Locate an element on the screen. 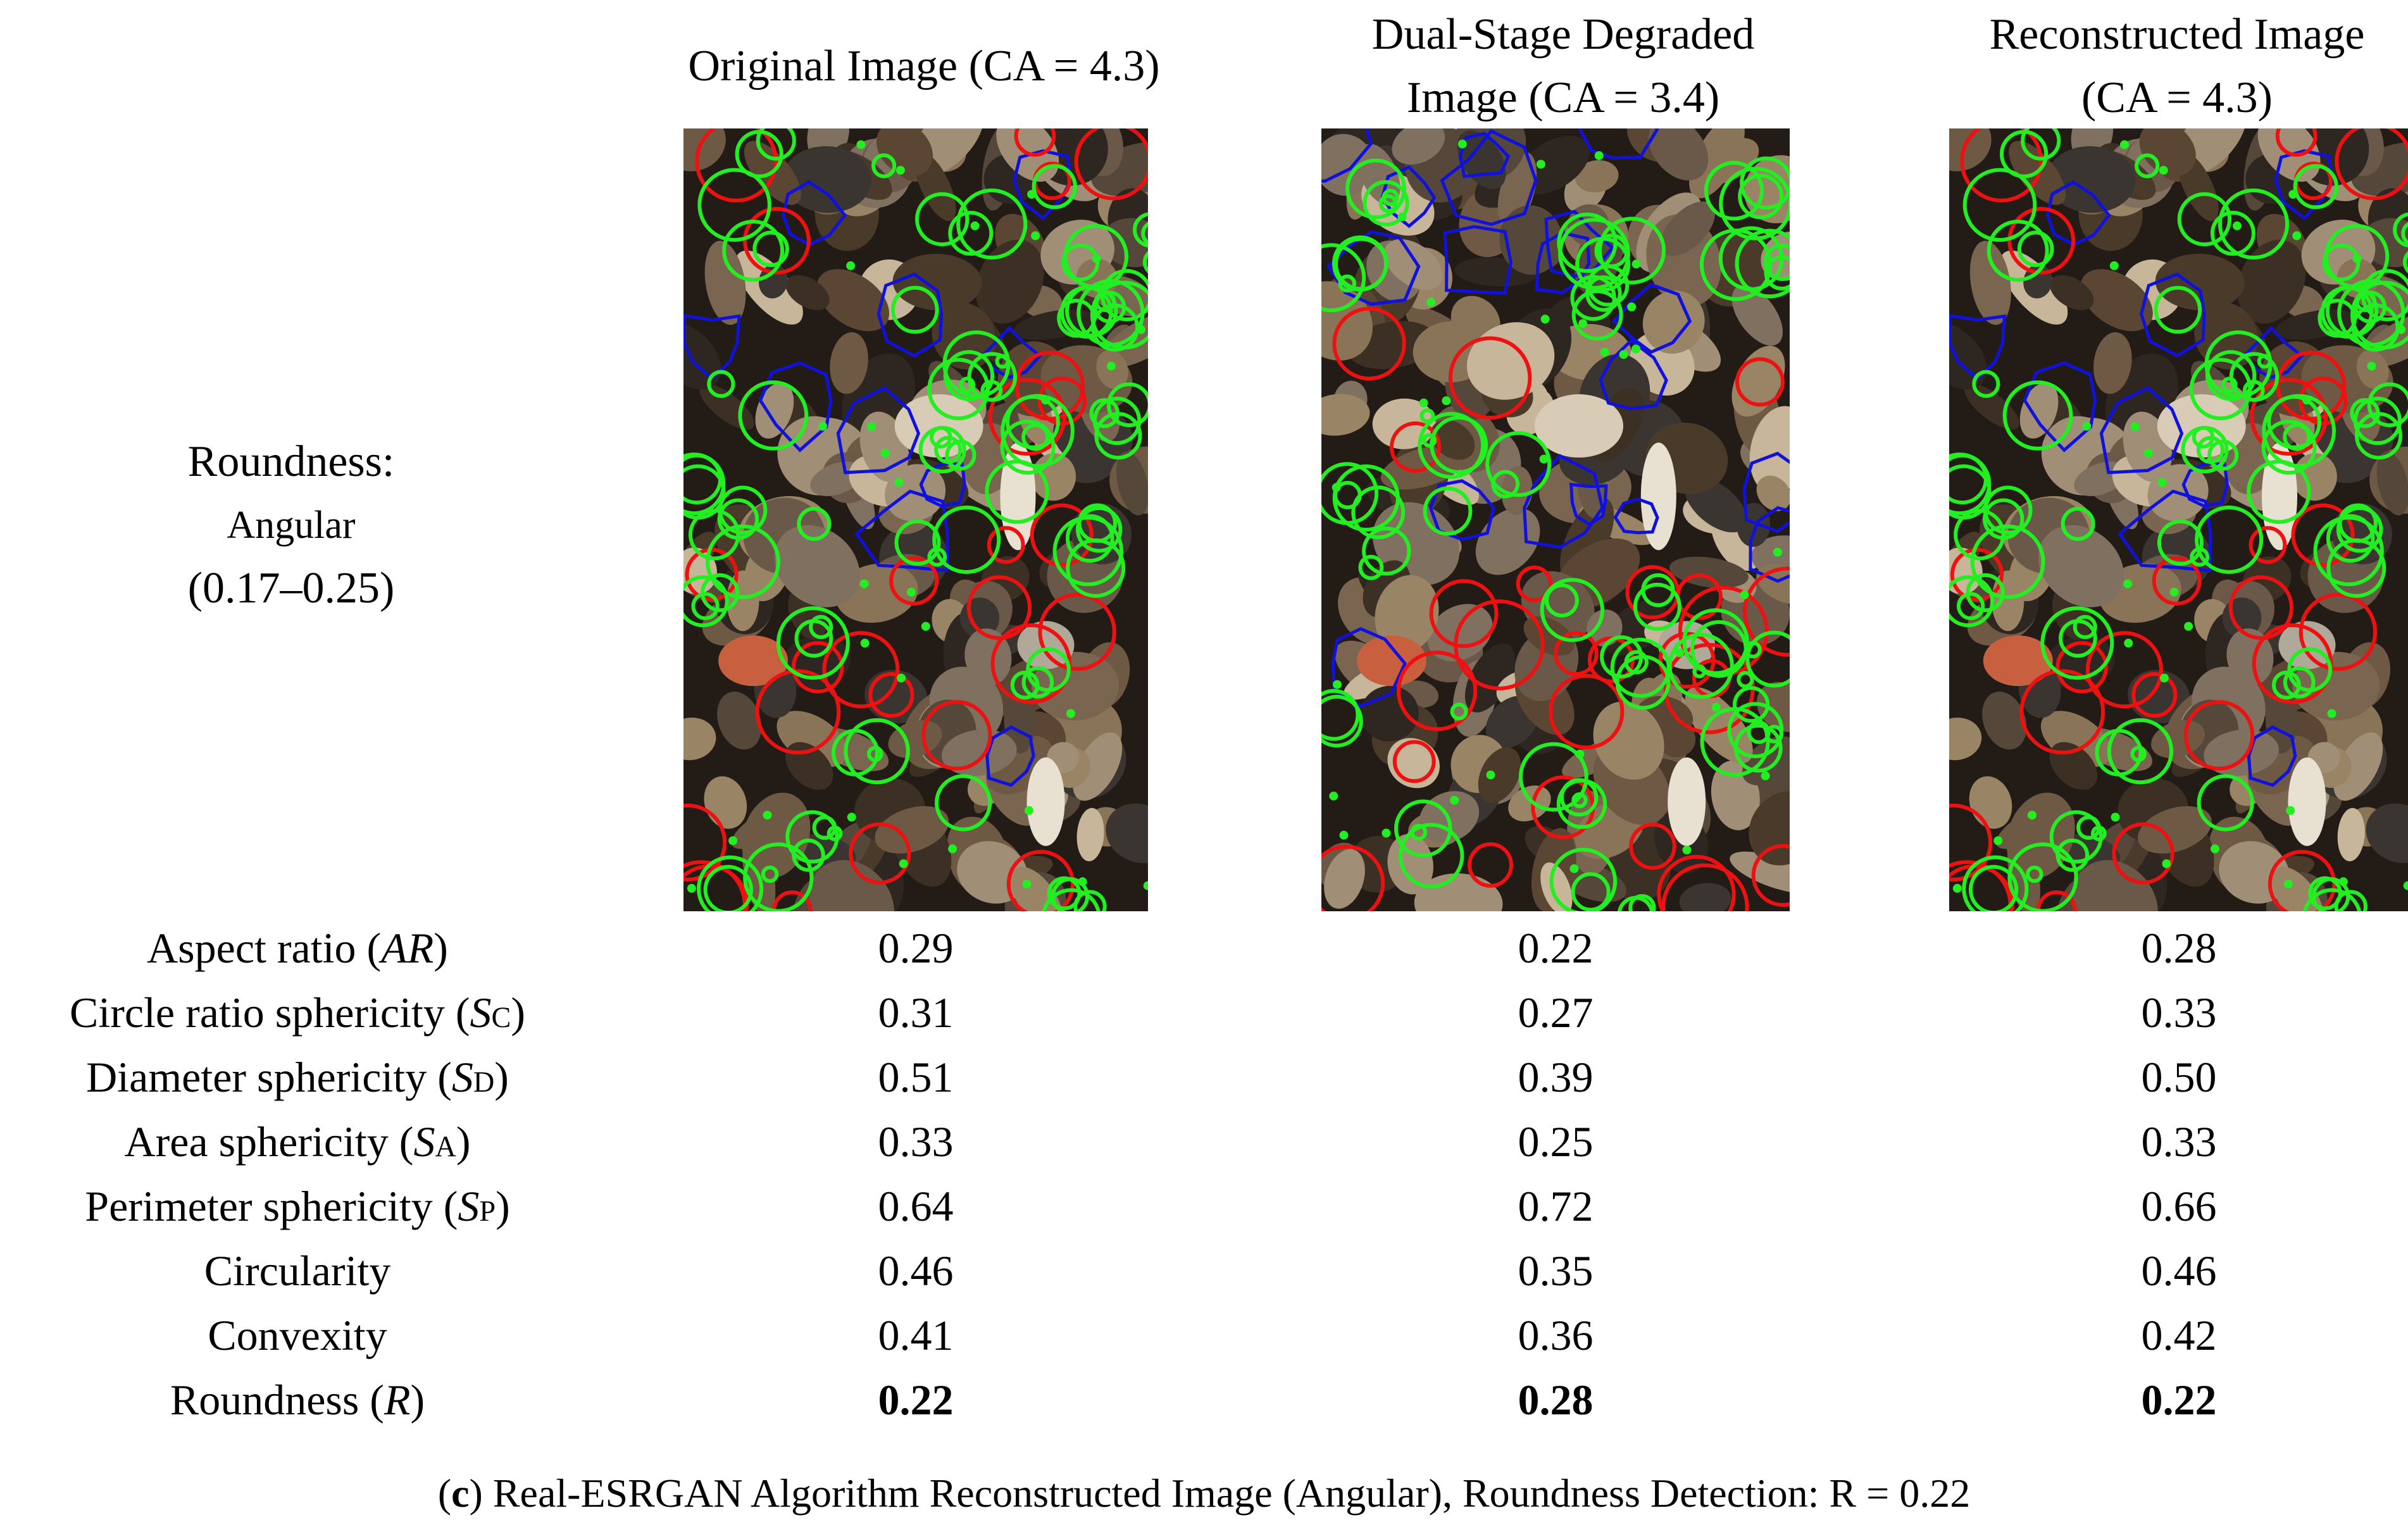 This screenshot has height=1527, width=2408. column-header-reconstructed: Reconstructed Image (CA = 4.3) is located at coordinates (2153, 66).